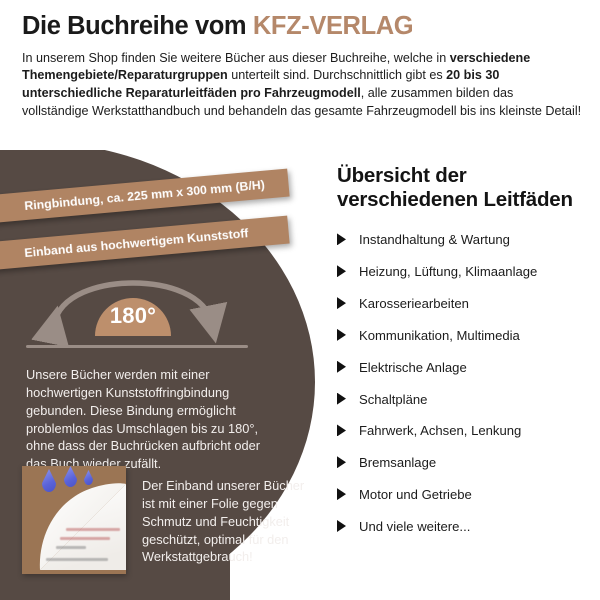 The image size is (600, 600). What do you see at coordinates (440, 431) in the screenshot?
I see `list-item-label: Fahrwerk, Achsen, Lenkung` at bounding box center [440, 431].